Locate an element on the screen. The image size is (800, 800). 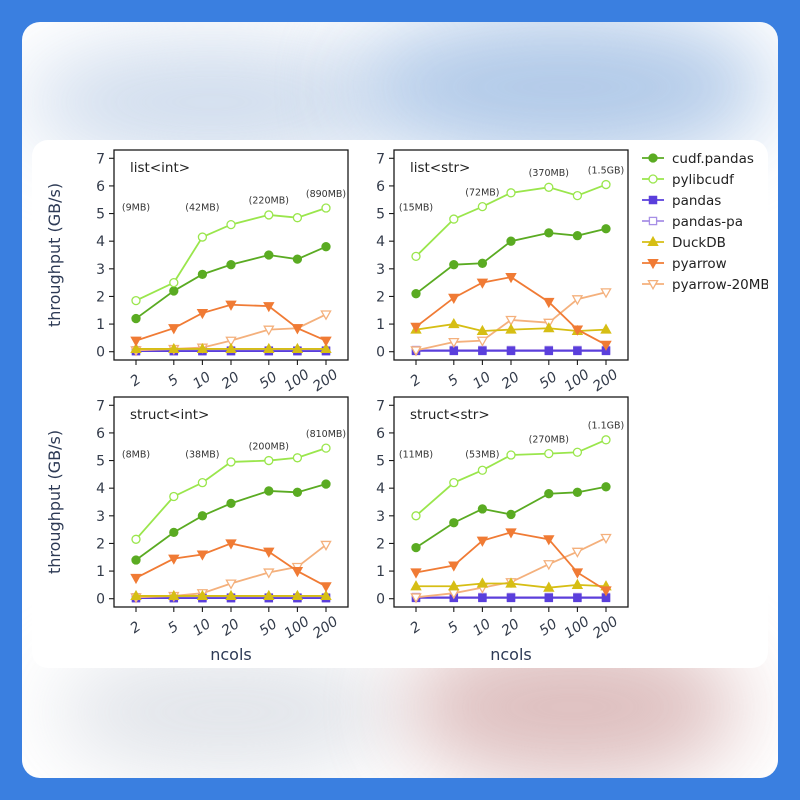
series-duckdb is located at coordinates (231, 347).